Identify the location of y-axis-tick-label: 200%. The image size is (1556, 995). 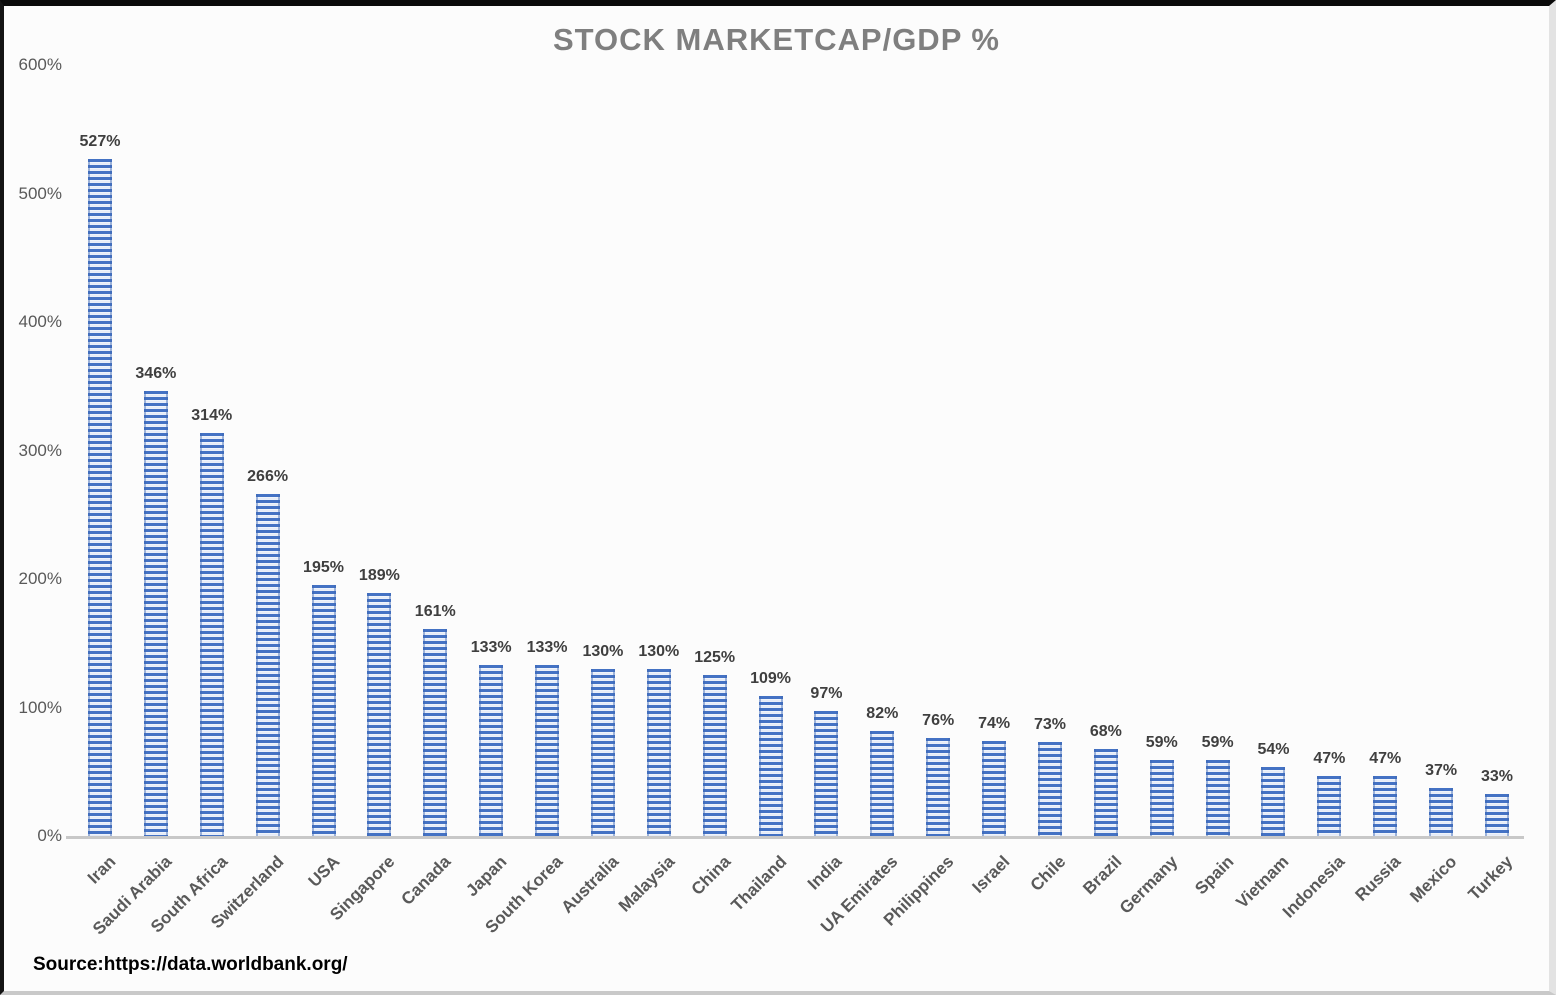
(40, 578).